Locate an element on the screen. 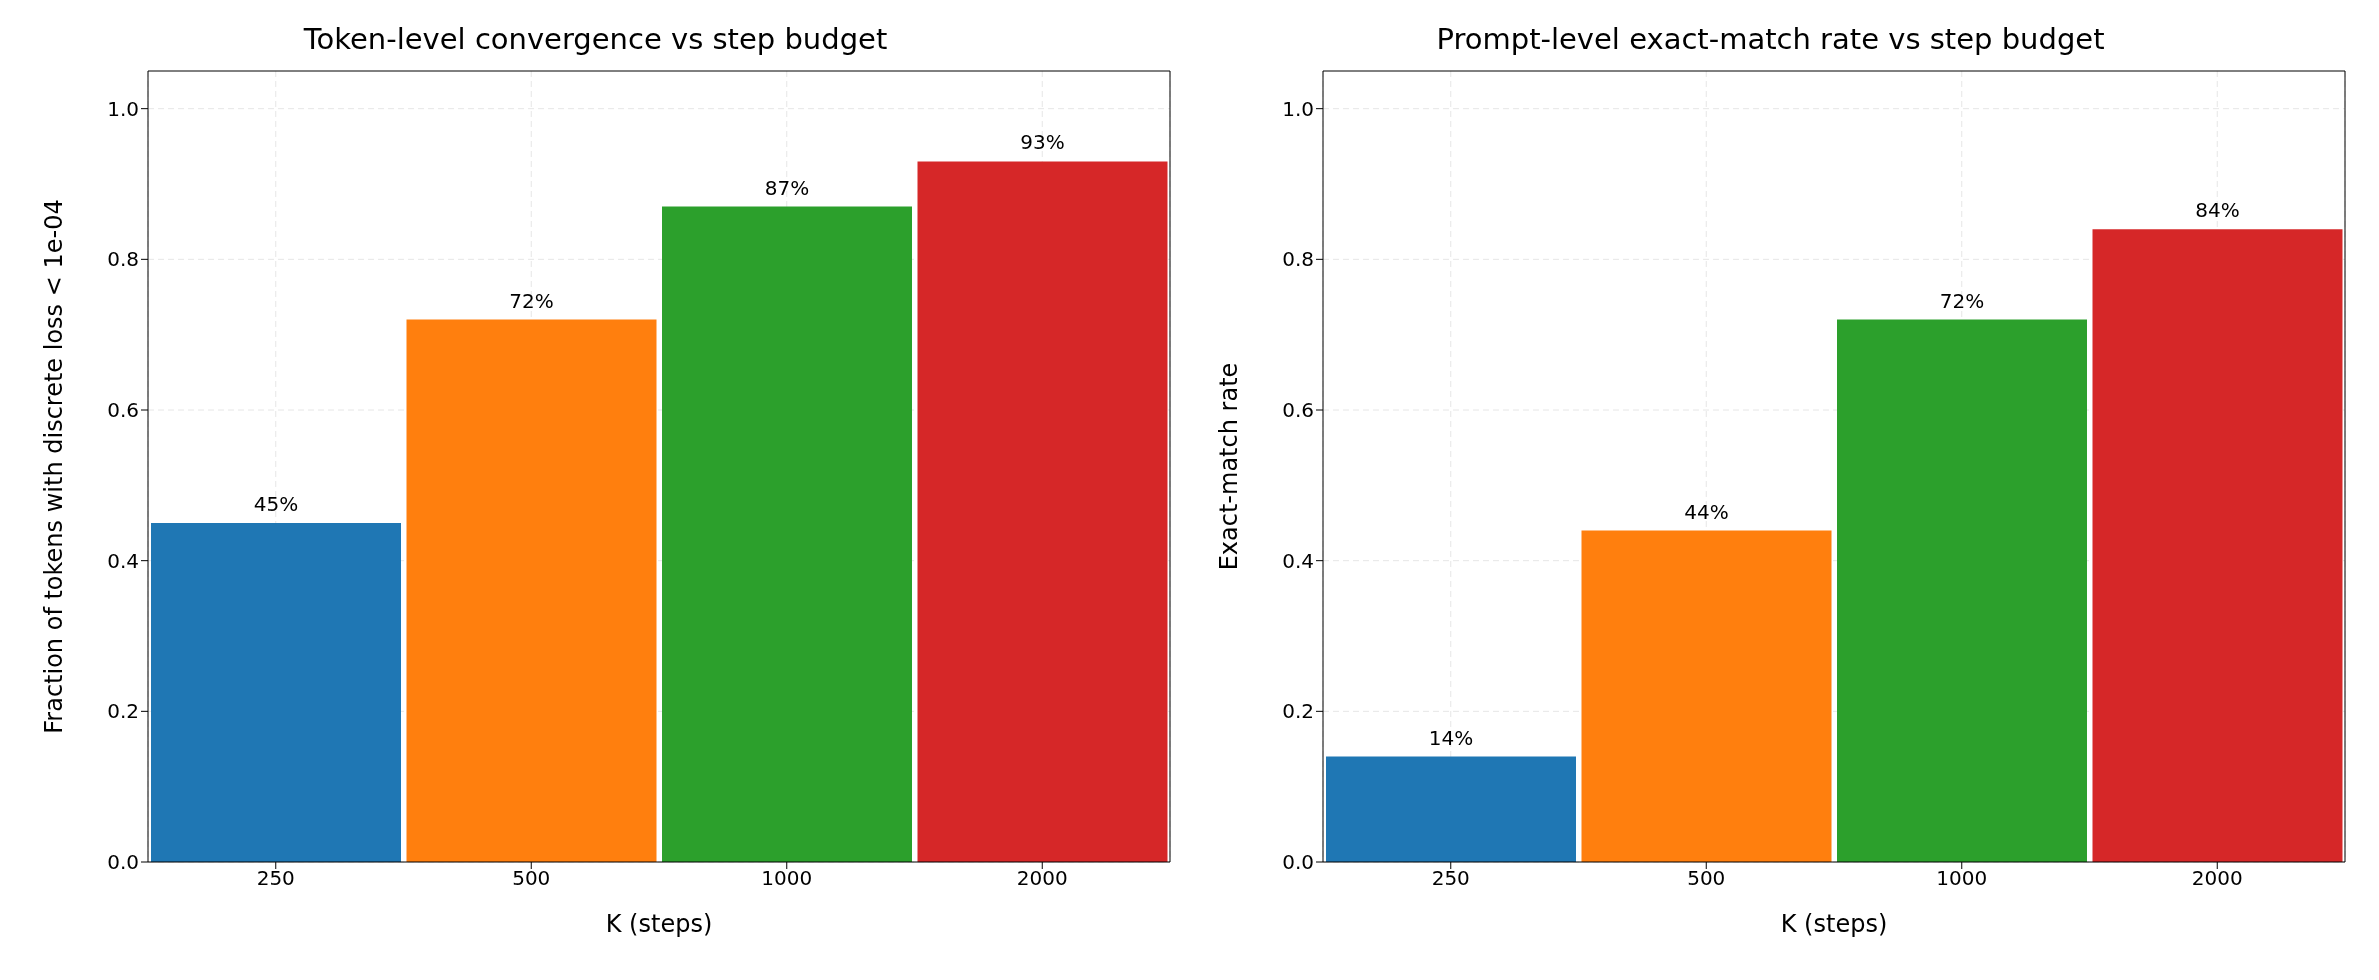 The height and width of the screenshot is (980, 2379). chart-title: Prompt-level exact-match rate vs step budget is located at coordinates (1770, 39).